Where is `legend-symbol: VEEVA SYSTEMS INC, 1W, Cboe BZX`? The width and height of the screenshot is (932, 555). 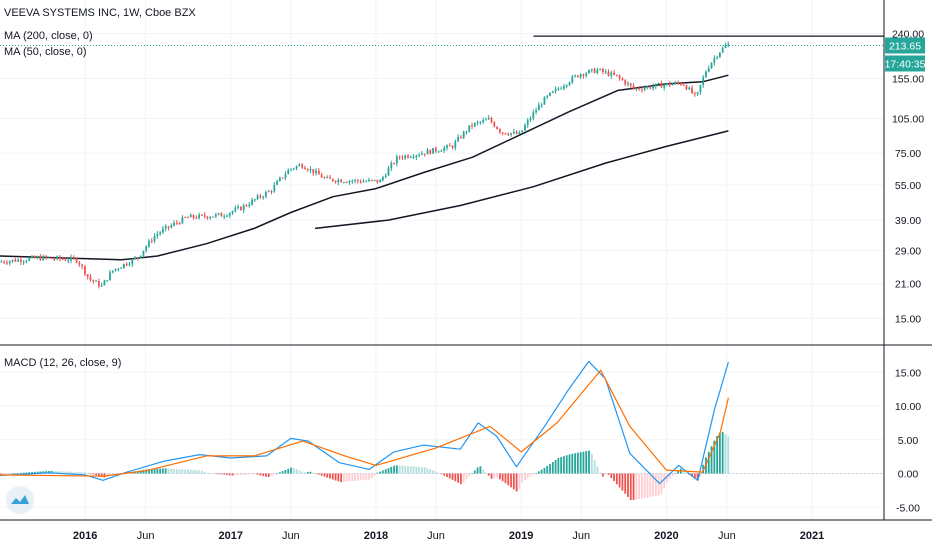
legend-symbol: VEEVA SYSTEMS INC, 1W, Cboe BZX is located at coordinates (100, 13).